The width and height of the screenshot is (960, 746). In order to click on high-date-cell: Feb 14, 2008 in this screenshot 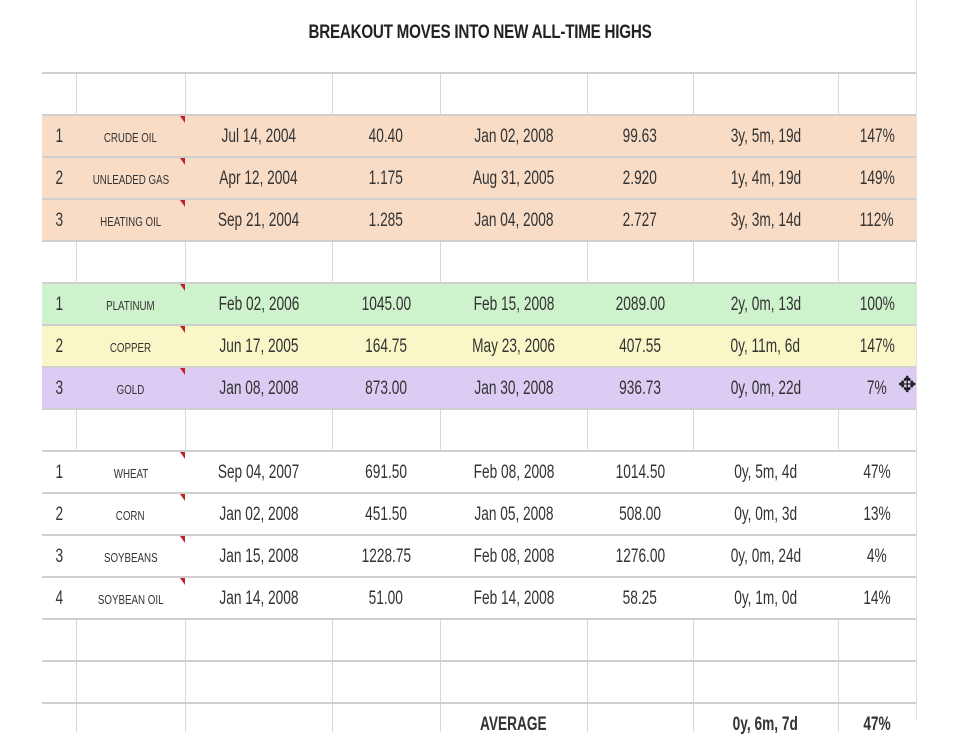, I will do `click(513, 598)`.